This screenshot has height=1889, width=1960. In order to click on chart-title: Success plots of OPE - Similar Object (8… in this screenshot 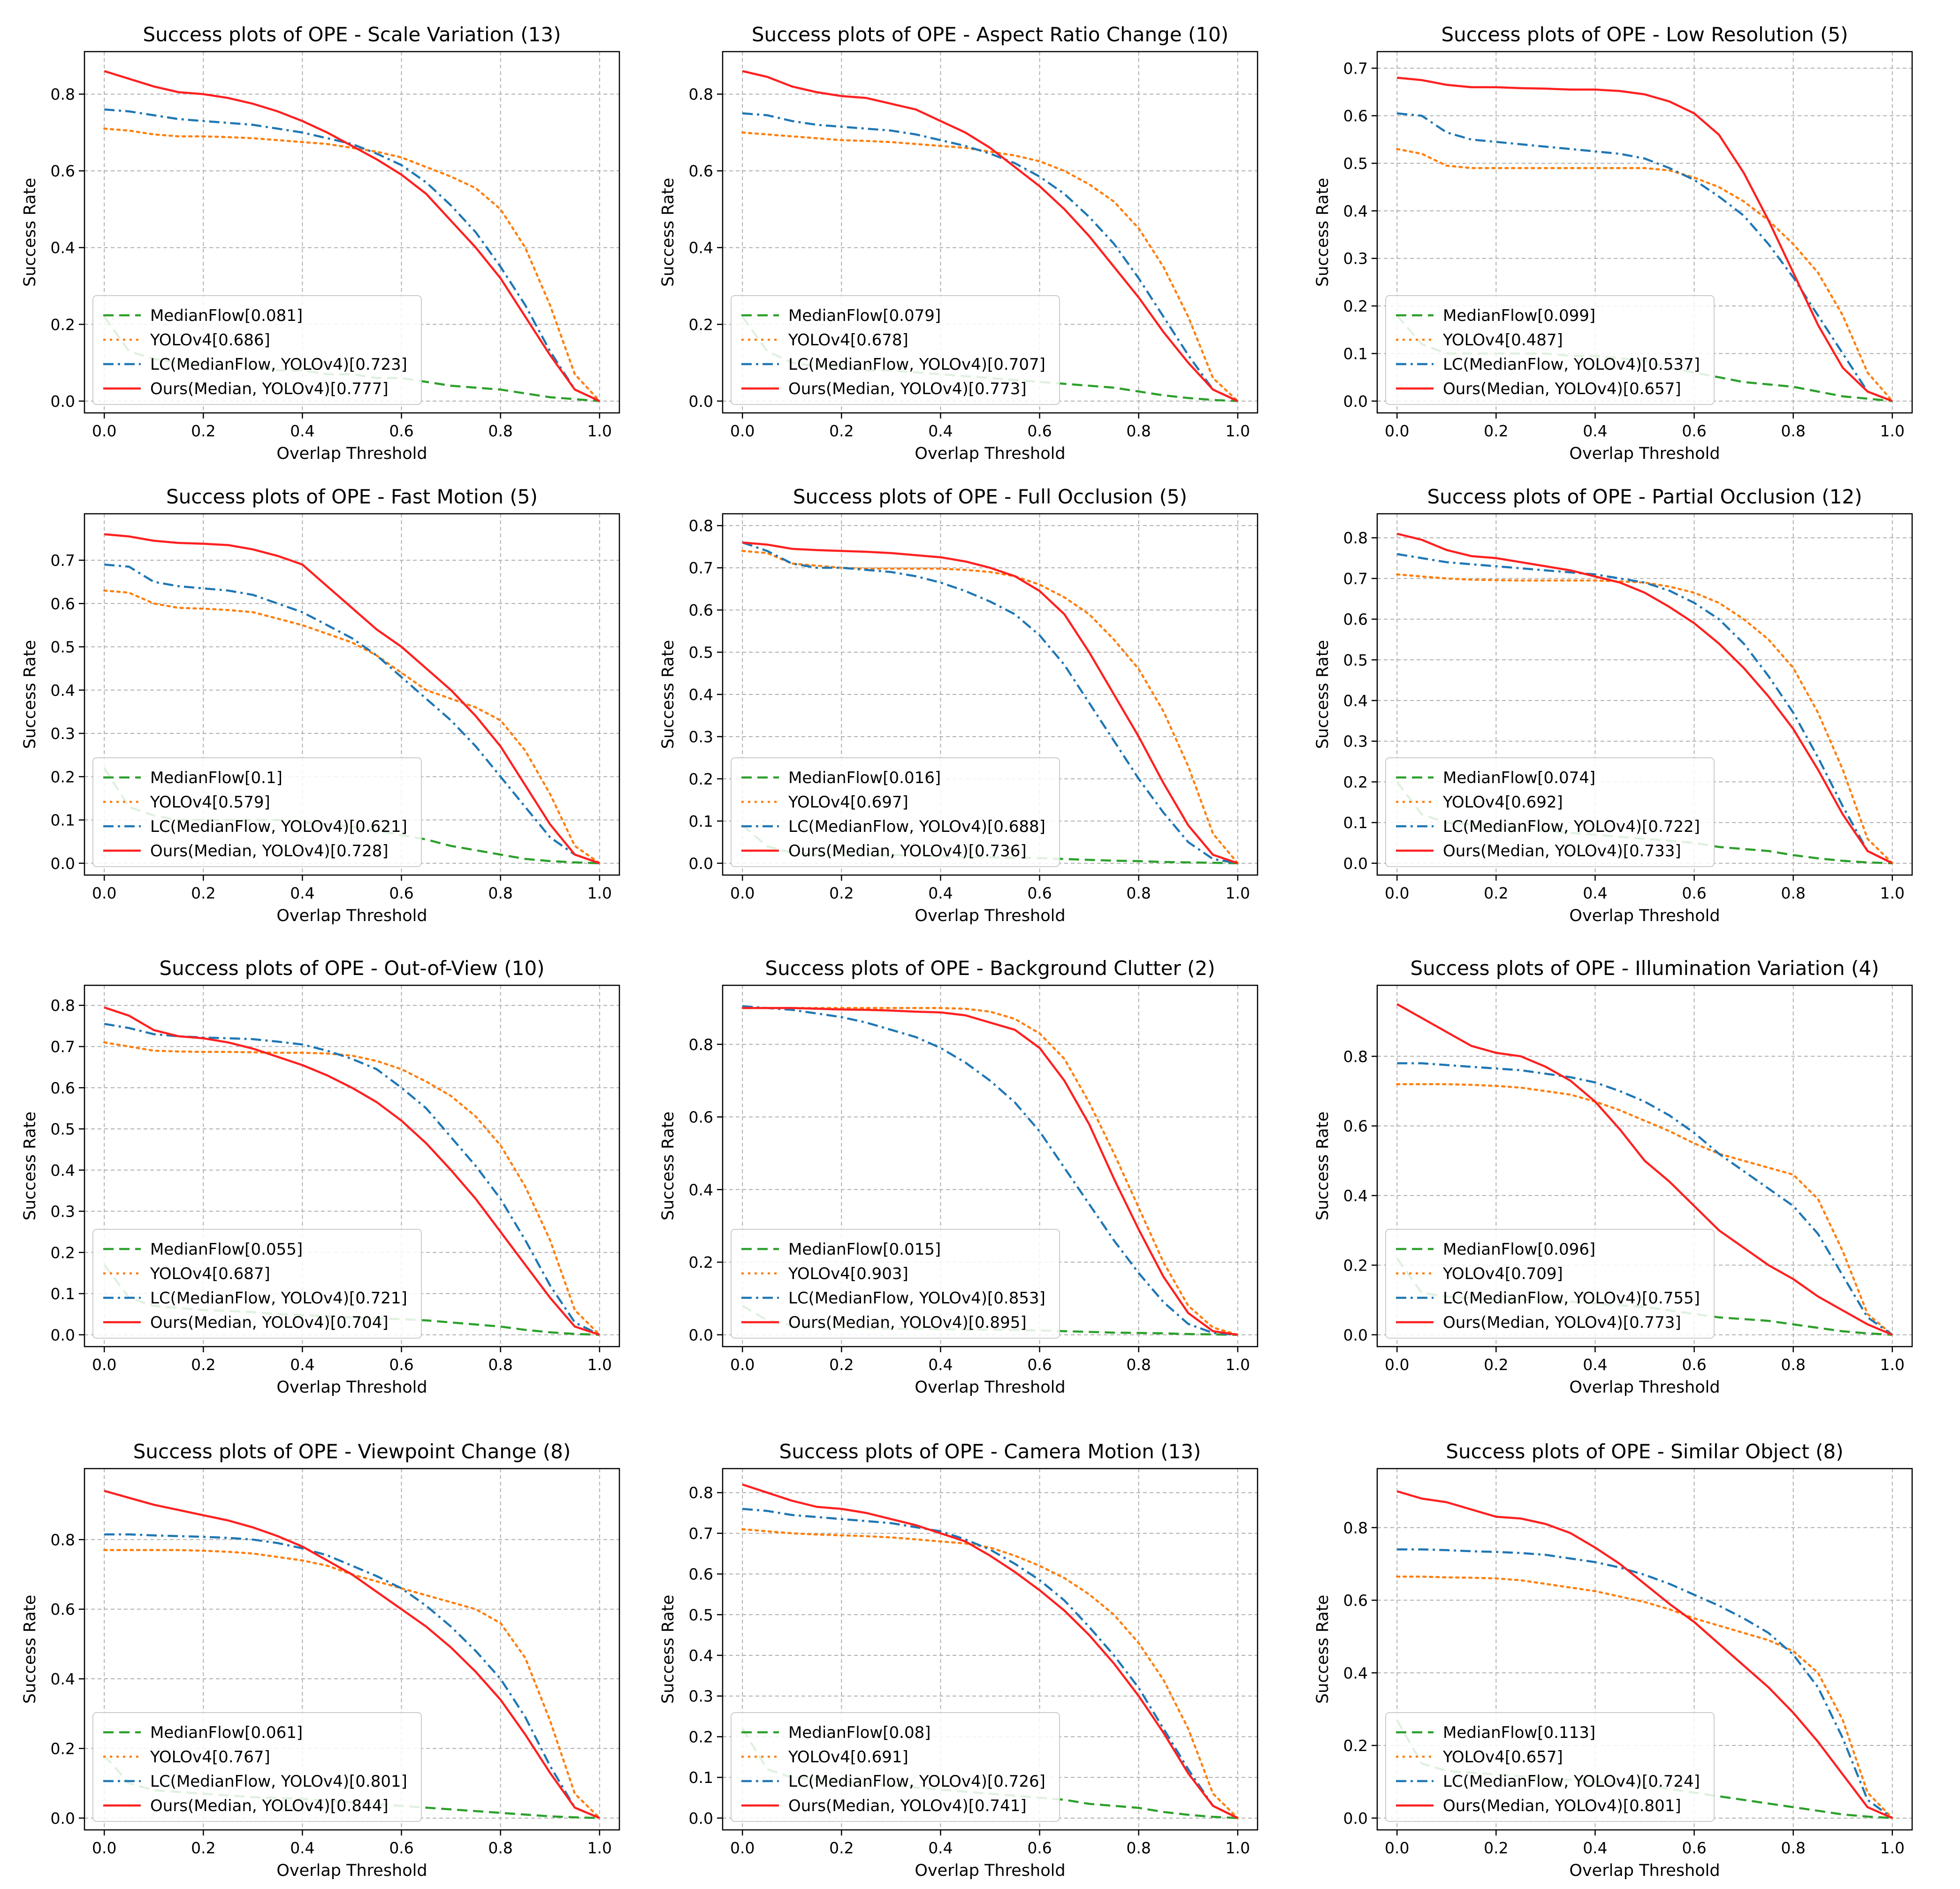, I will do `click(1644, 1451)`.